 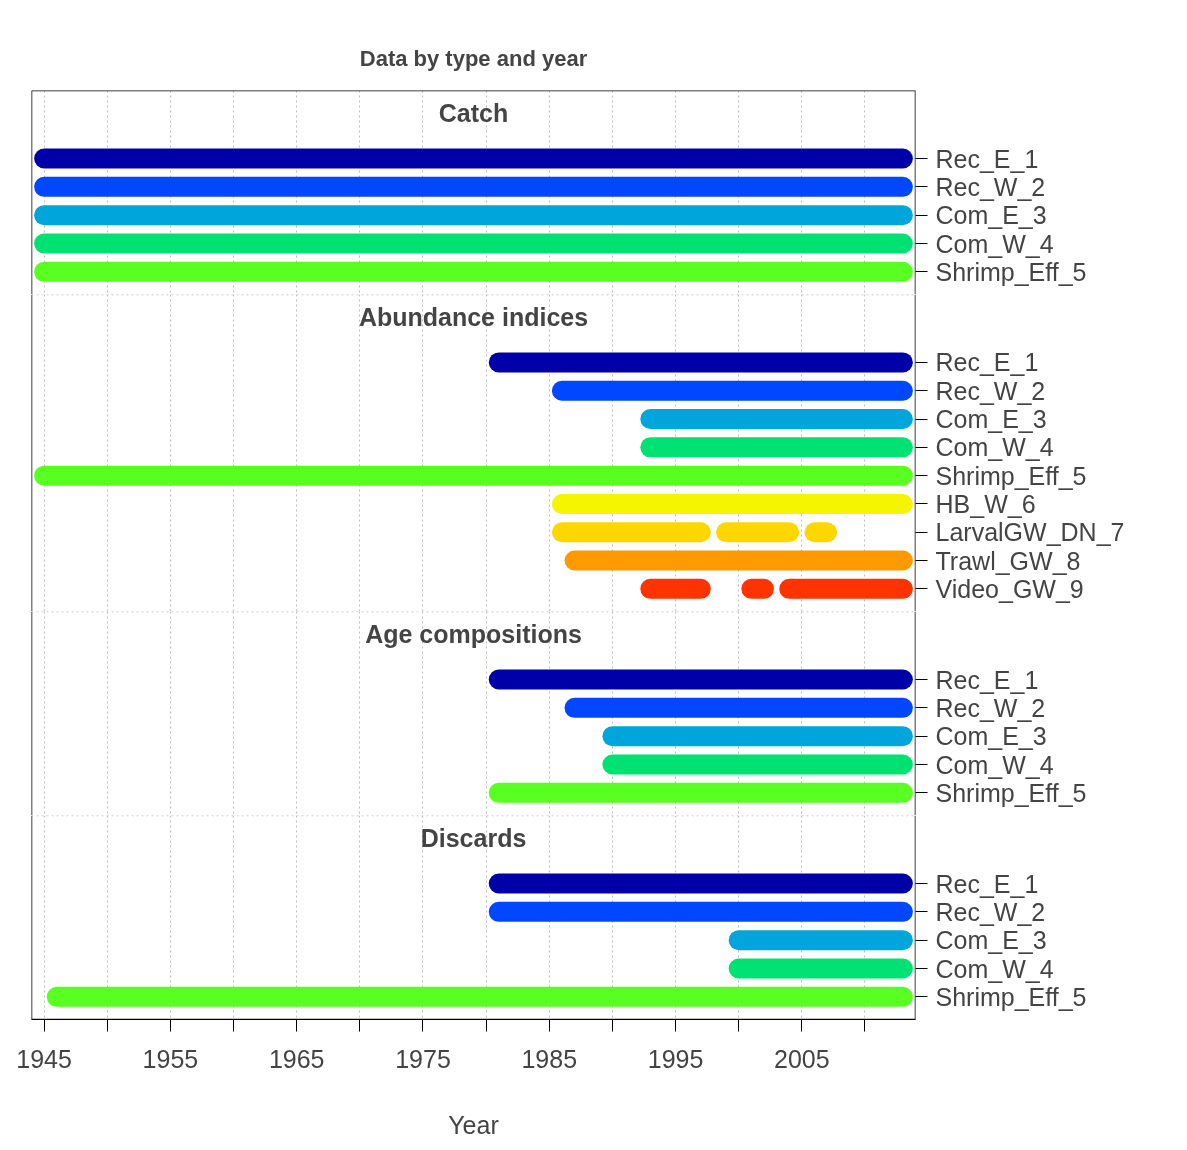 What do you see at coordinates (473, 317) in the screenshot?
I see `chart-subtitle: Abundance indices` at bounding box center [473, 317].